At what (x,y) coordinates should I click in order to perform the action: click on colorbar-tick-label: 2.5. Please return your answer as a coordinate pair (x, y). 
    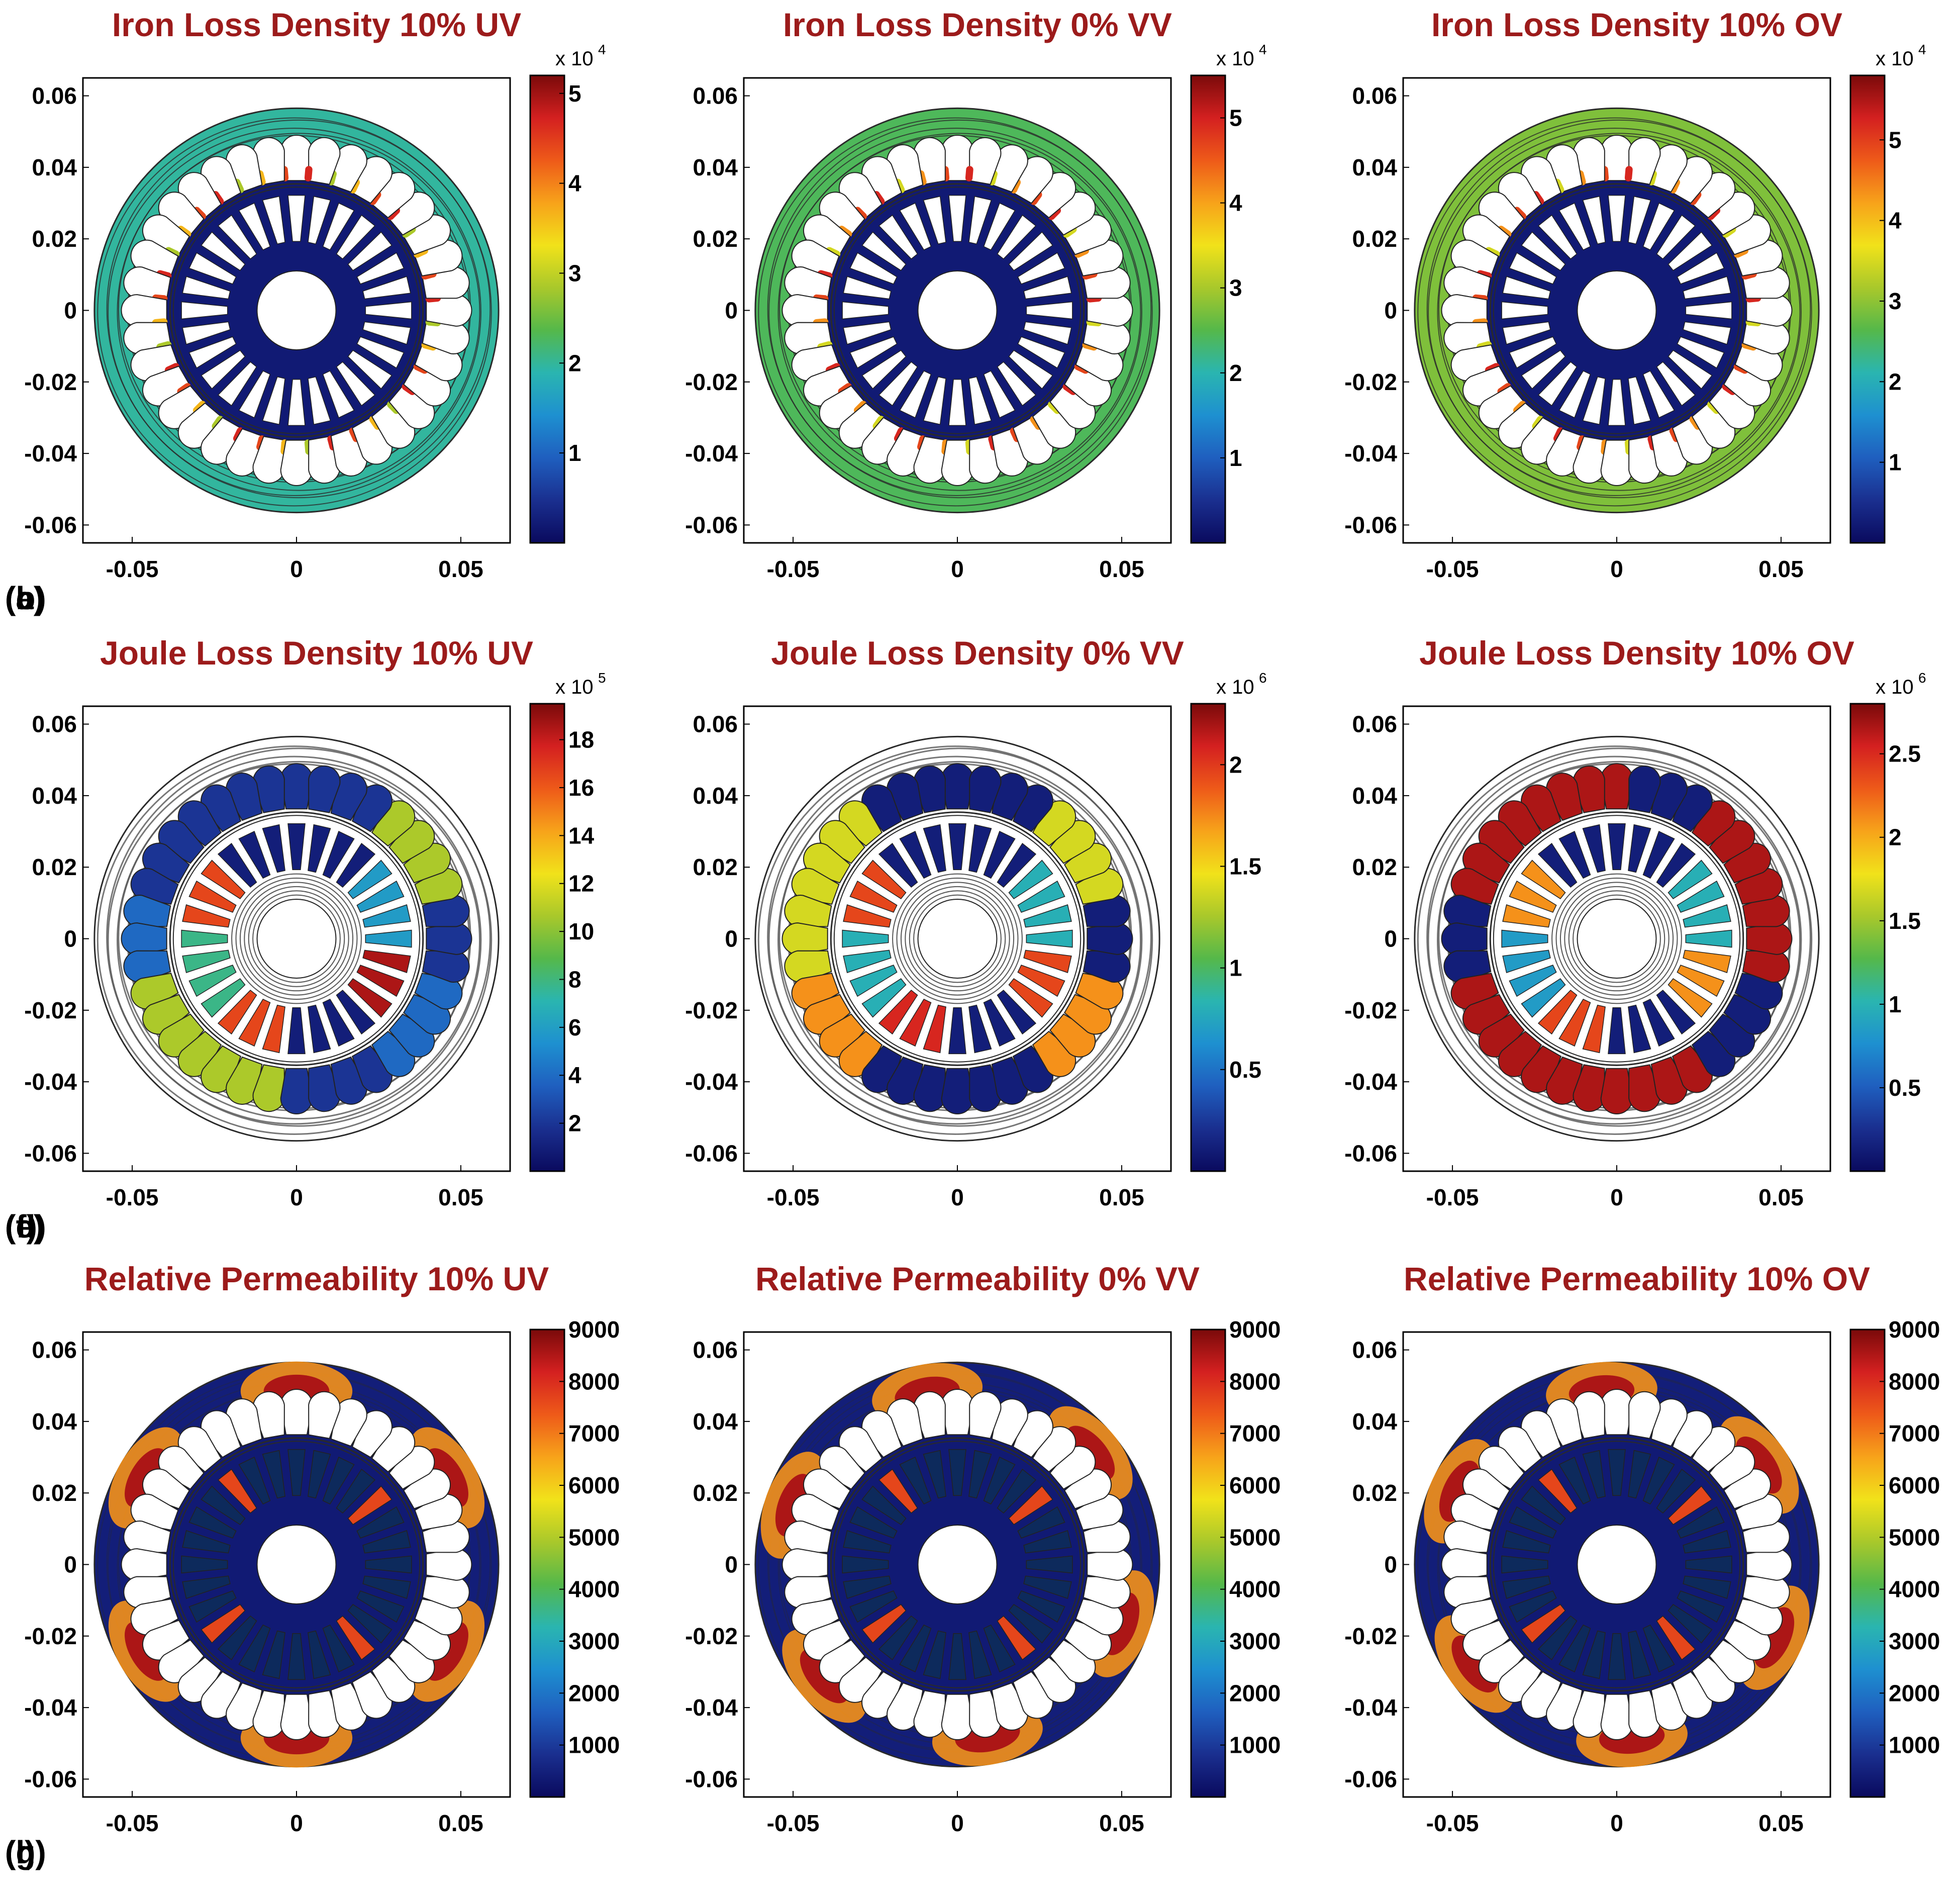
    Looking at the image, I should click on (1905, 754).